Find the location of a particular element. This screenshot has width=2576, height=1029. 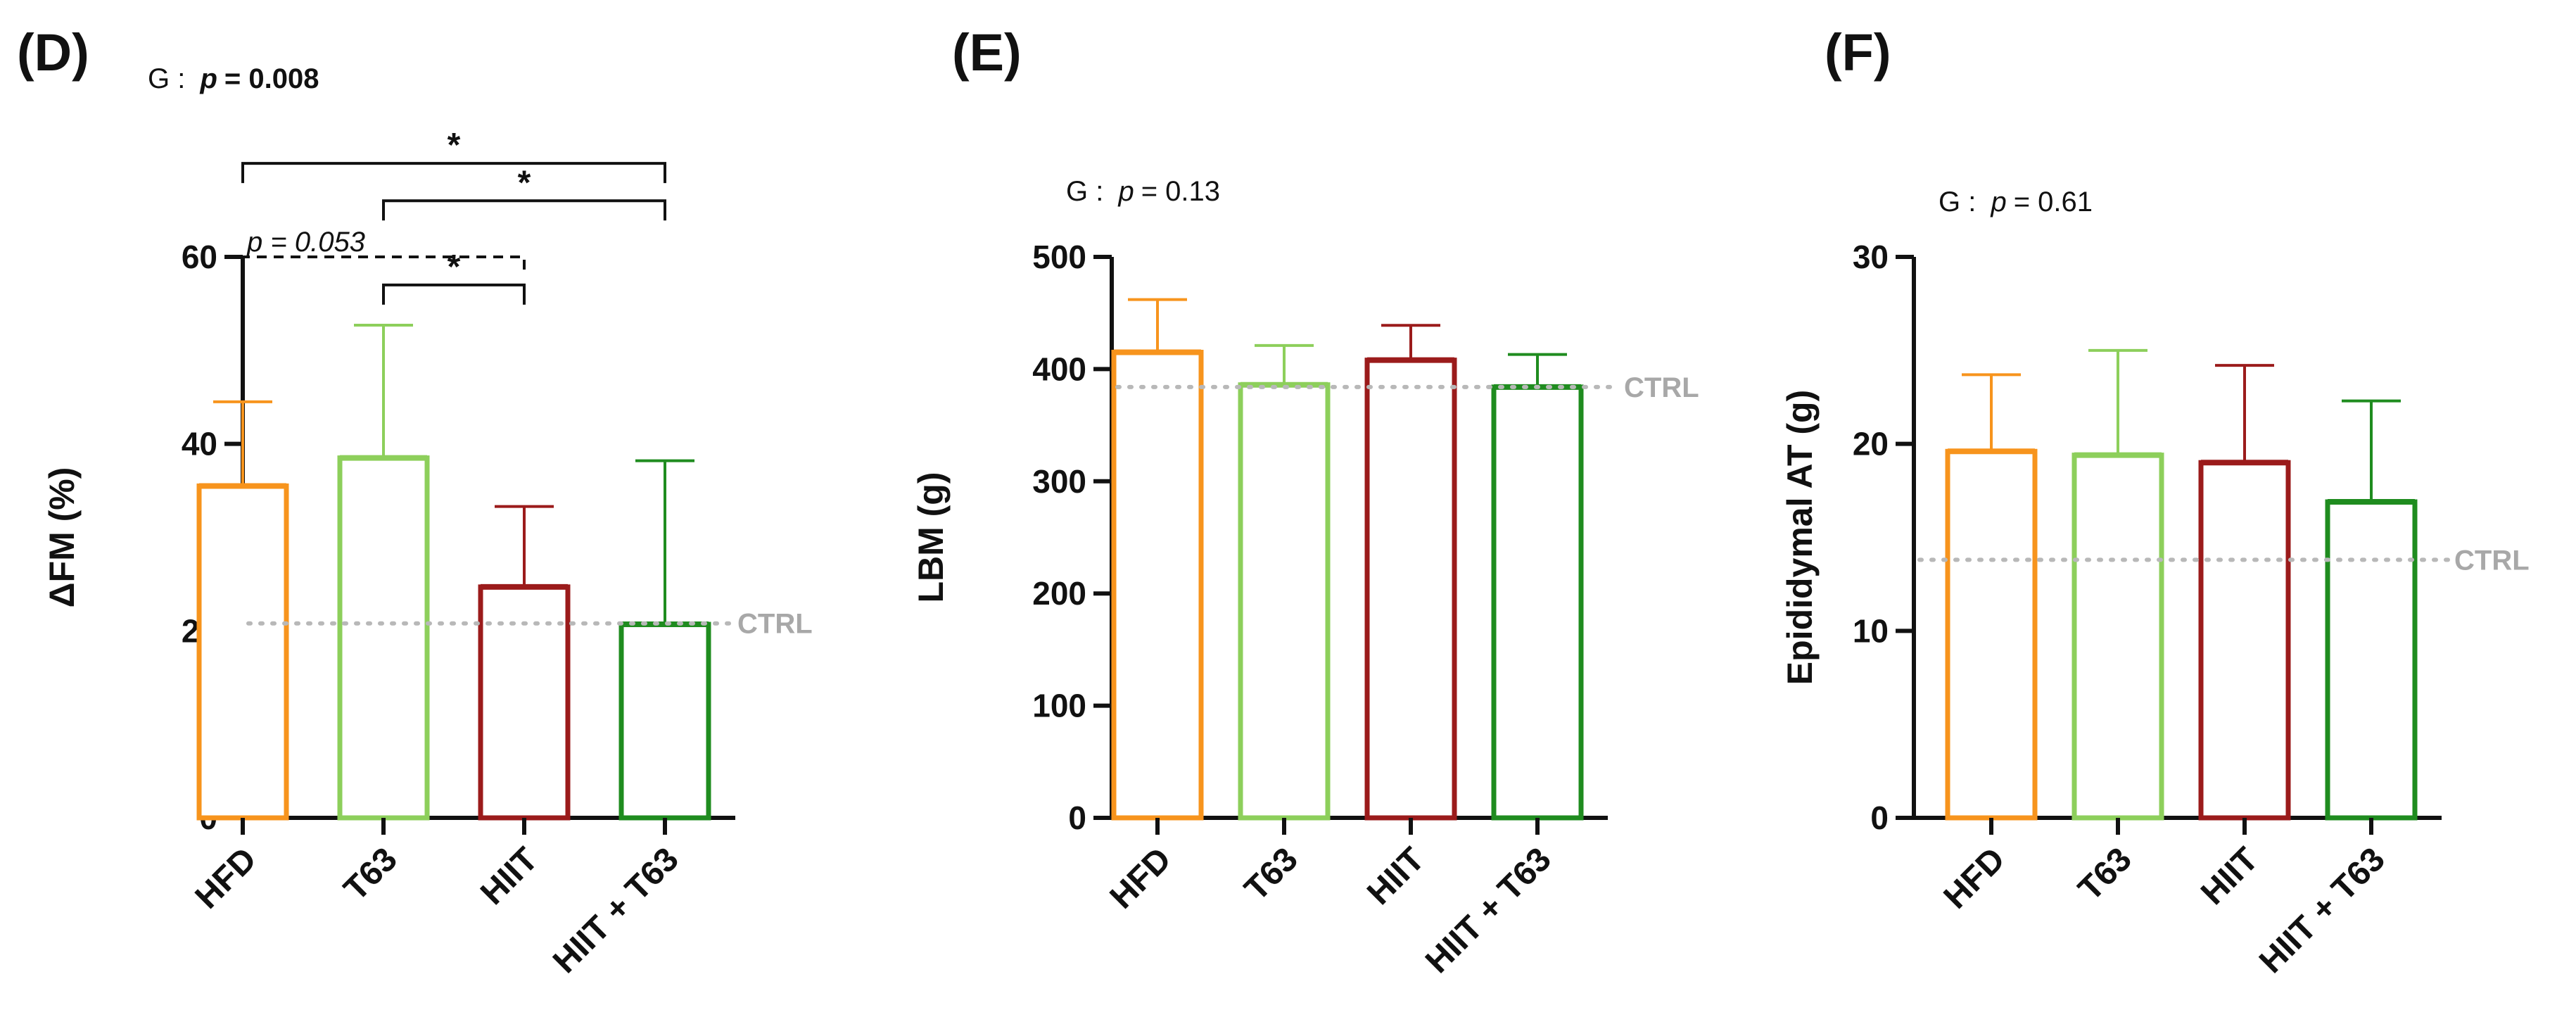

stat-text: G : p = 0.61 is located at coordinates (2016, 202).